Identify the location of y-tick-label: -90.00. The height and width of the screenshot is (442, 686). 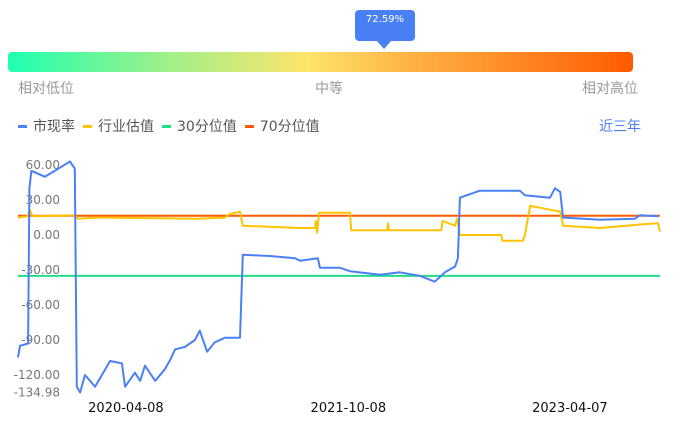
(40, 340).